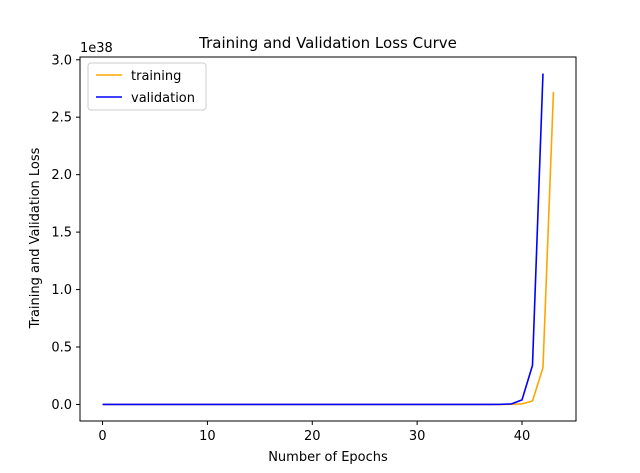 Image resolution: width=640 pixels, height=473 pixels. Describe the element at coordinates (207, 436) in the screenshot. I see `x-tick-label: 10` at that location.